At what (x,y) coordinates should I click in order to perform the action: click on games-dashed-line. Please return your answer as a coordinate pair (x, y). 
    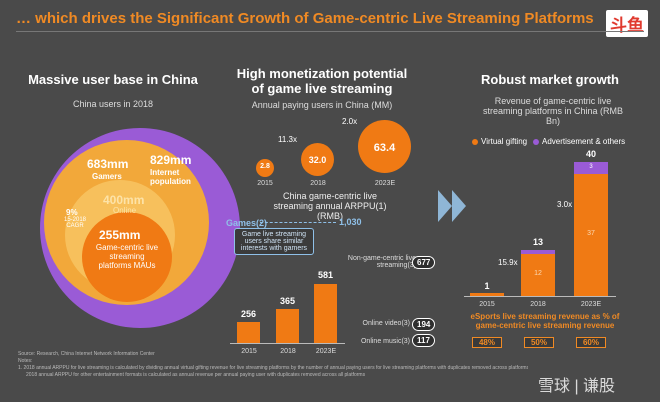
    Looking at the image, I should click on (298, 222).